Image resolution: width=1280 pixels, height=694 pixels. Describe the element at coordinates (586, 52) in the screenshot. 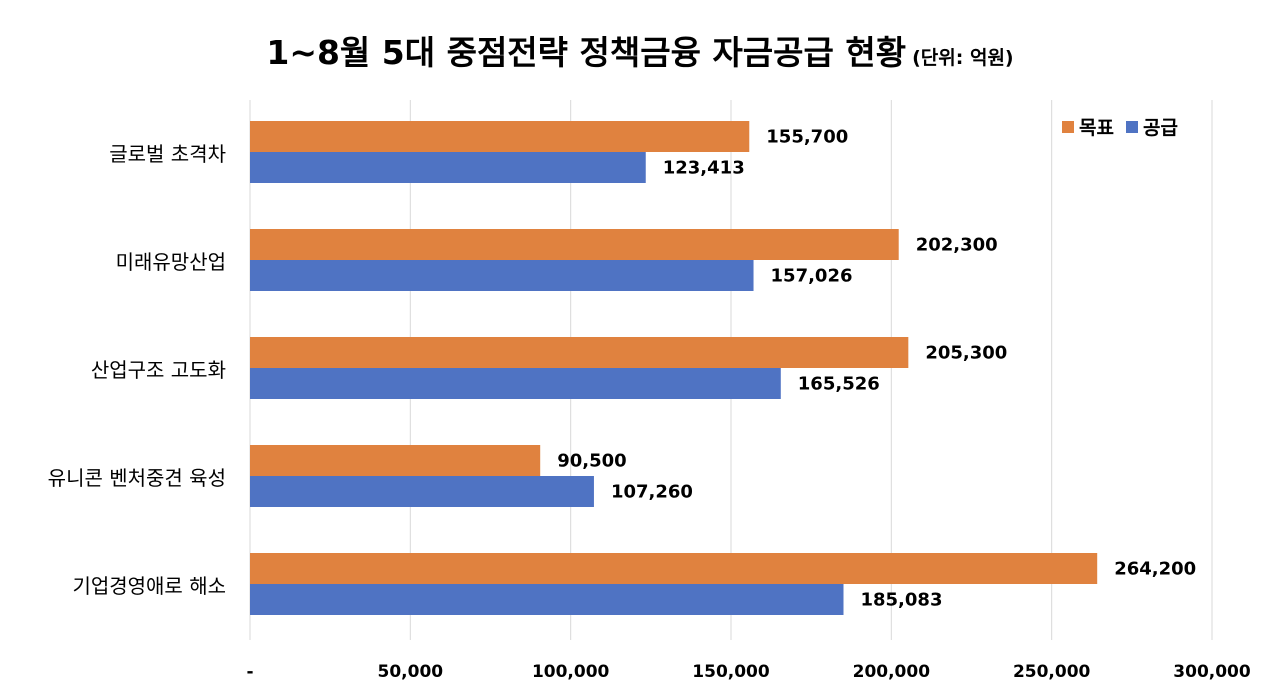

I see `chart-title-text: 1~8월 5대 중점전략 정책금융 자금공급 현황` at that location.